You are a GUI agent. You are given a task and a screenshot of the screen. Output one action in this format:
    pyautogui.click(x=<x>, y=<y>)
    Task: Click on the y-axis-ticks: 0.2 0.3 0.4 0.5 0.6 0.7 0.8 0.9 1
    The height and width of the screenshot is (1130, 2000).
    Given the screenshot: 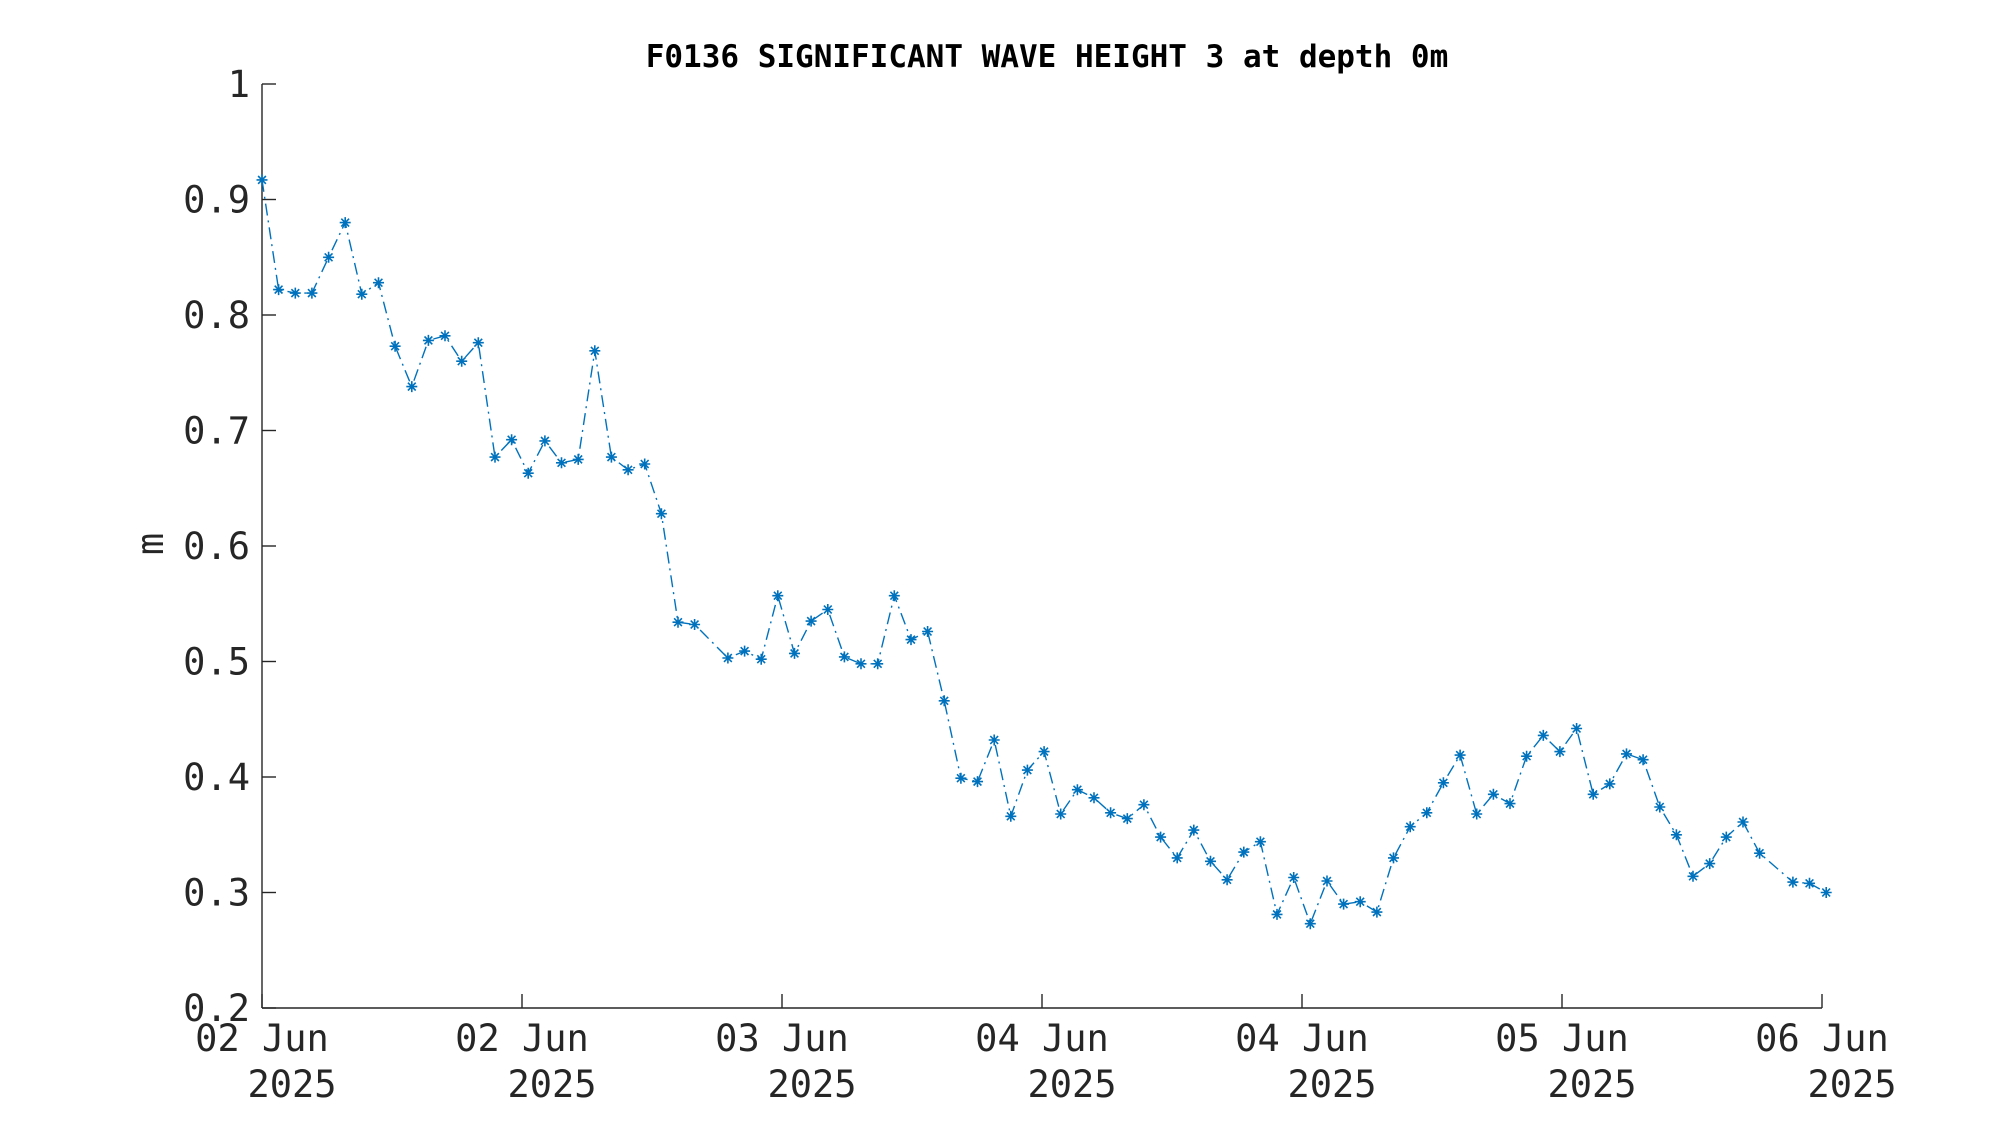 What is the action you would take?
    pyautogui.click(x=229, y=546)
    